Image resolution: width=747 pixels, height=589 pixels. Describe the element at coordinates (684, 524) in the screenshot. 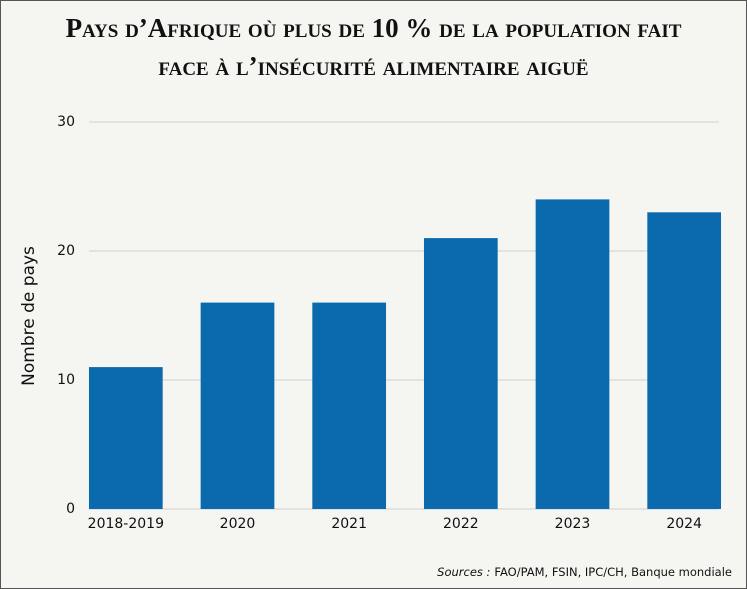

I see `x-tick-label: 2024` at that location.